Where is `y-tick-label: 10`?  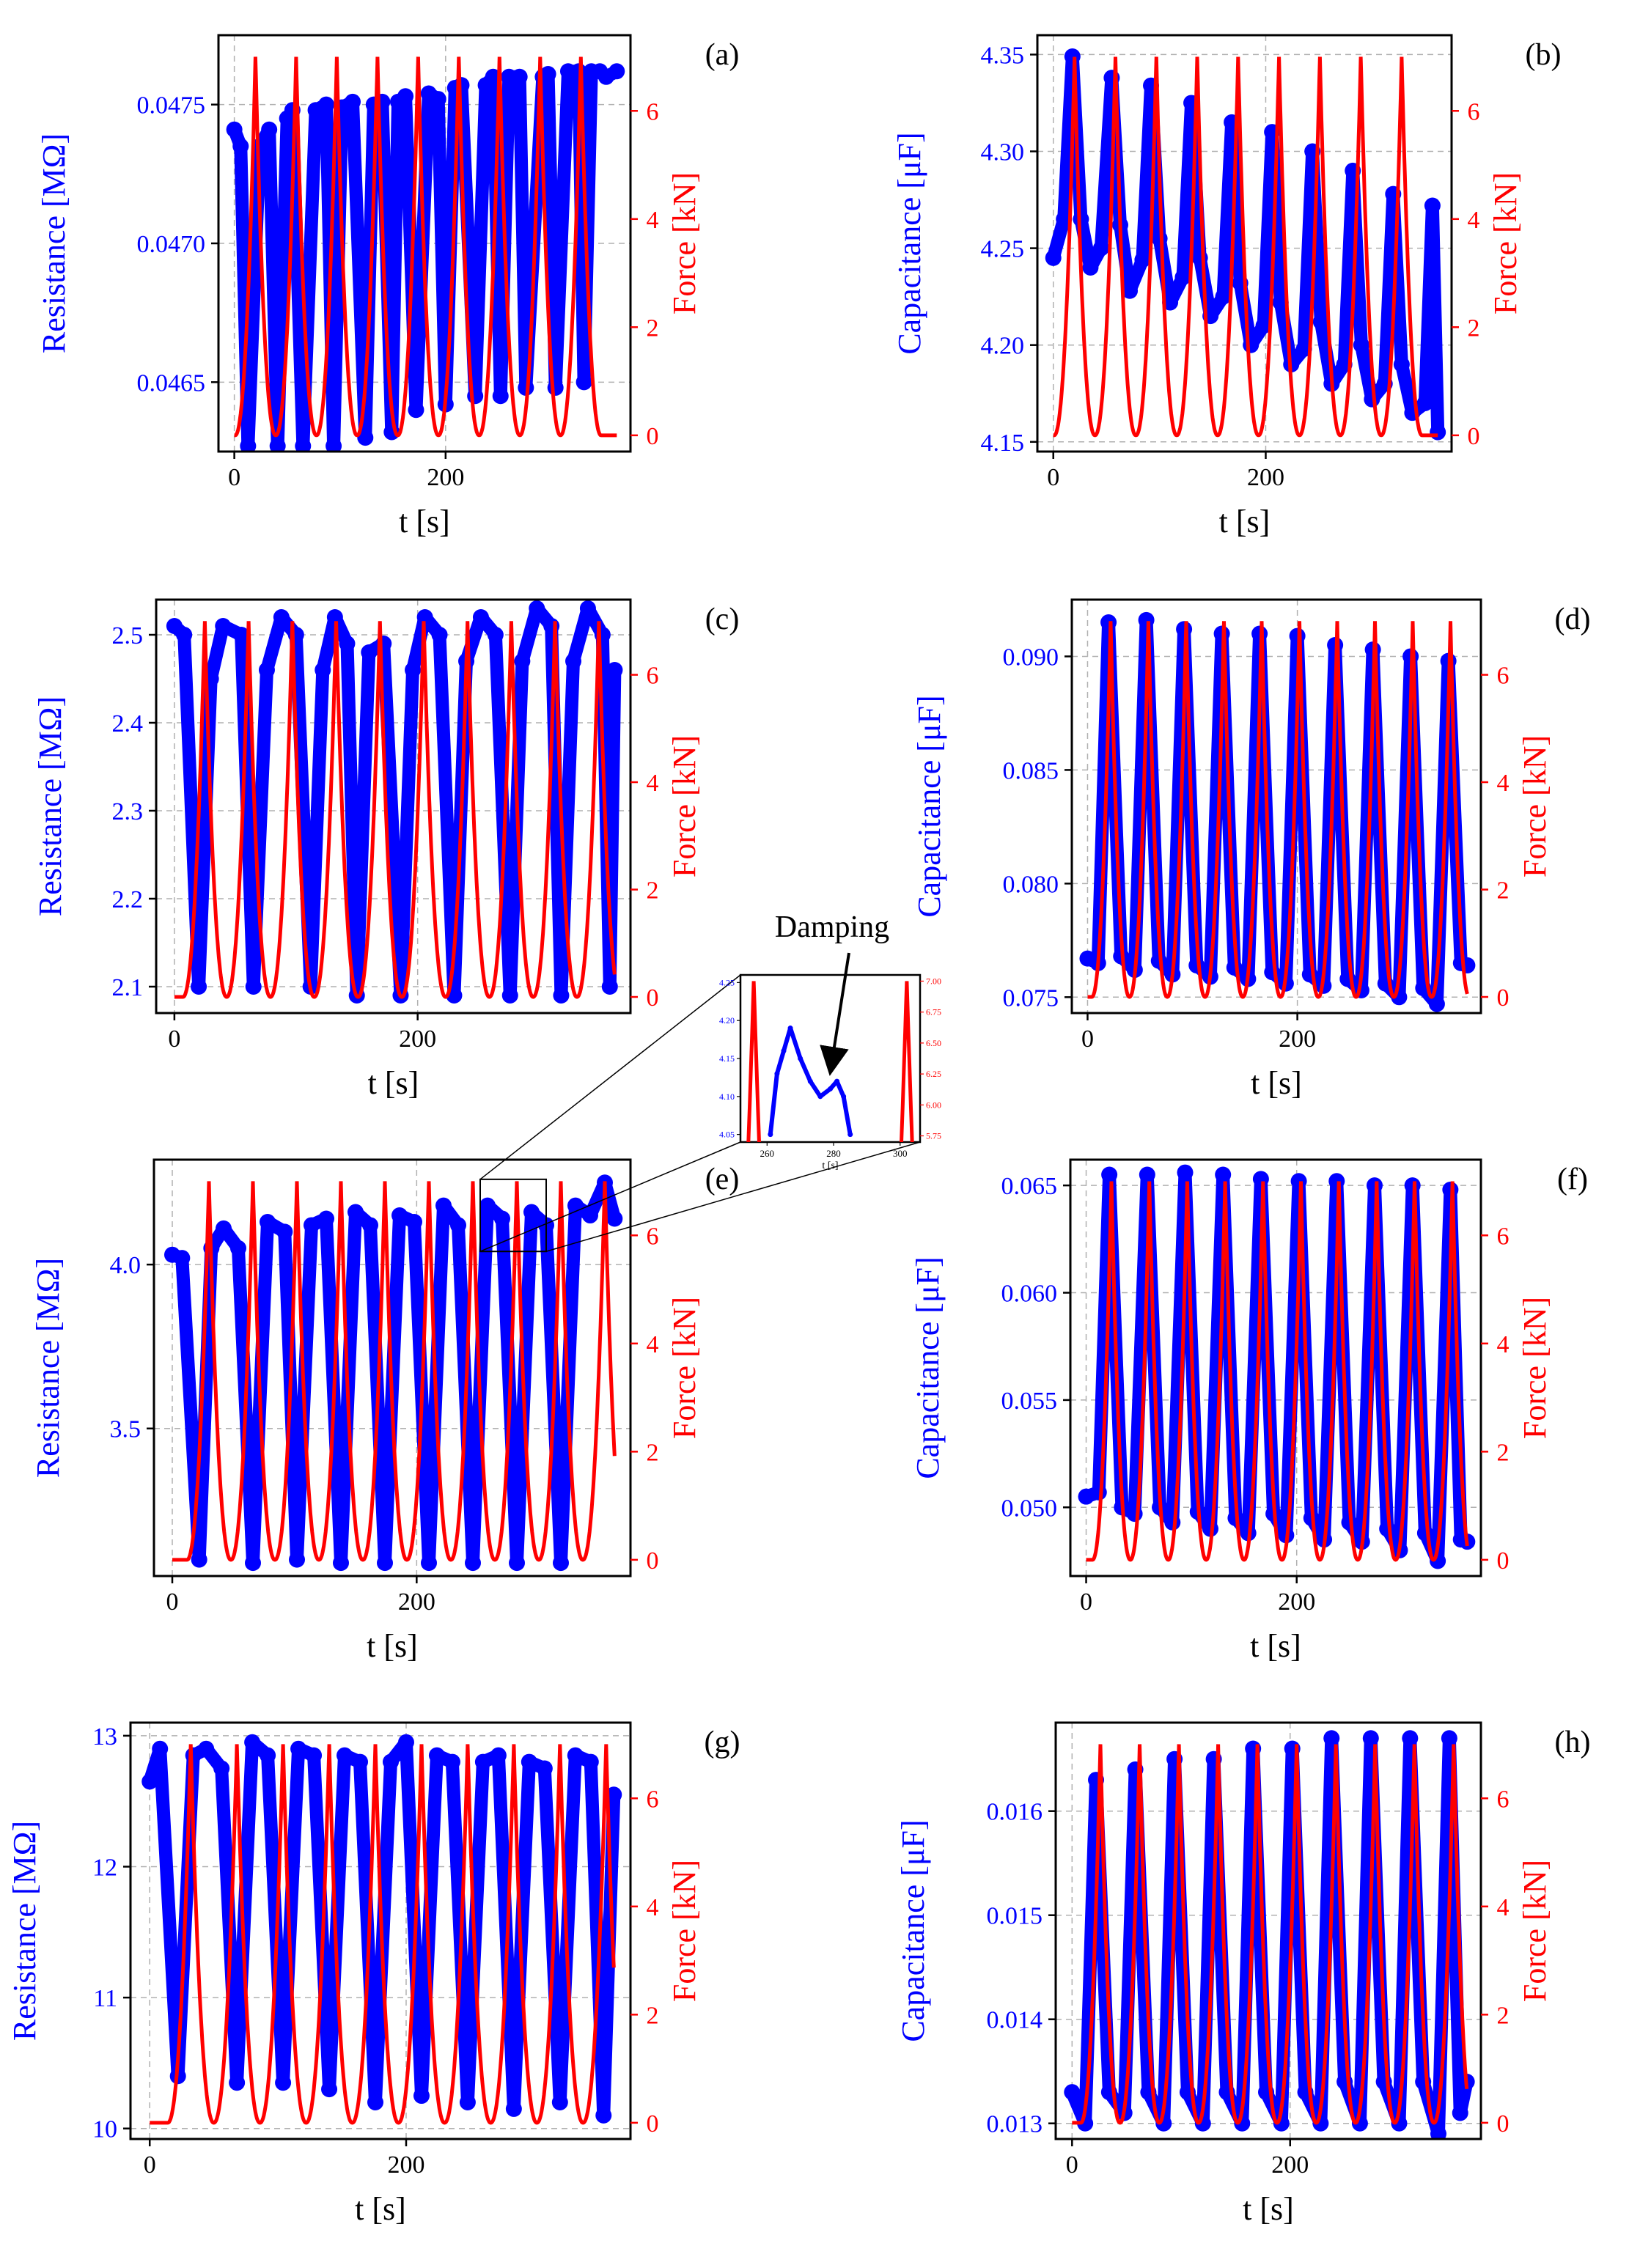
y-tick-label: 10 is located at coordinates (104, 2129).